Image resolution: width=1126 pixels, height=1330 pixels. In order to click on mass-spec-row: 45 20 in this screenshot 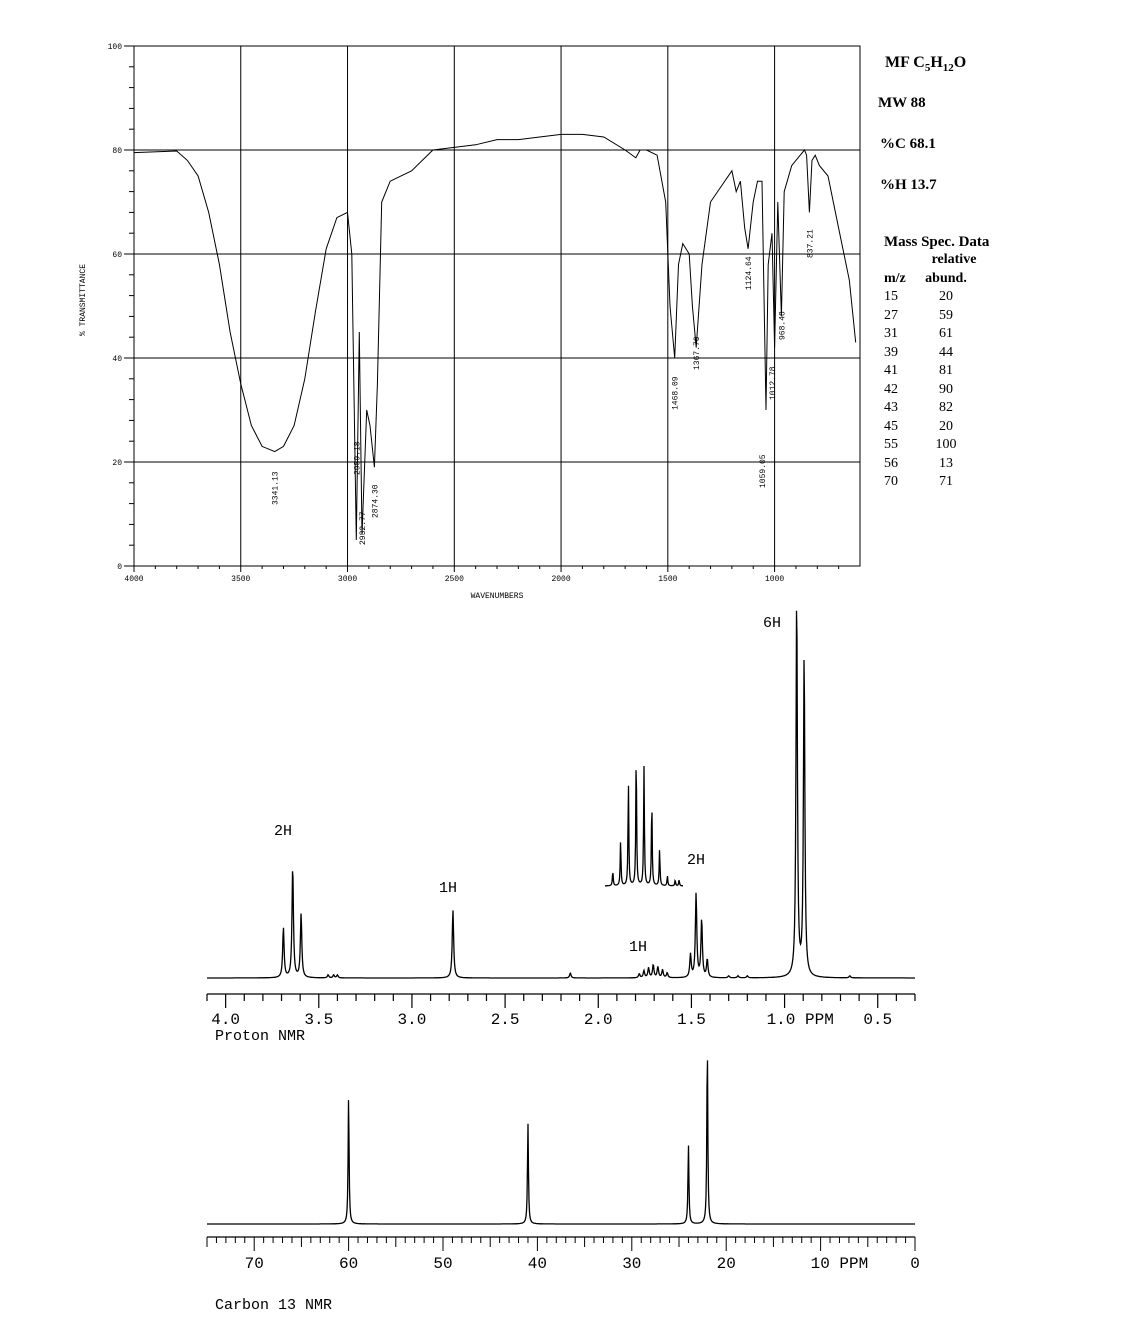, I will do `click(938, 427)`.